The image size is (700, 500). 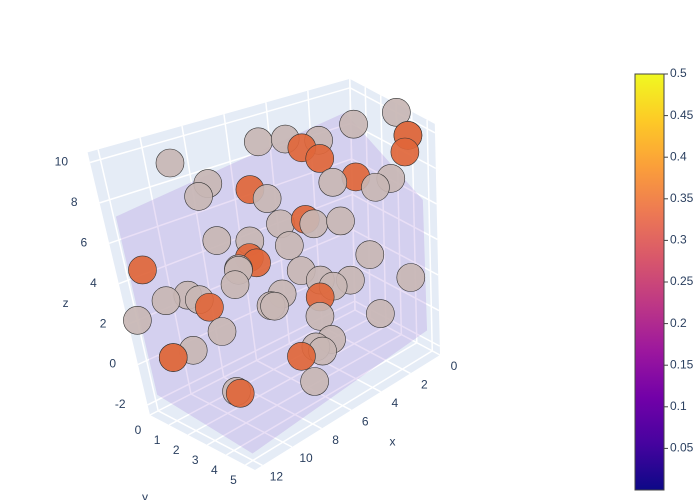 I want to click on colorbar-tick-label: 0.5, so click(x=678, y=73).